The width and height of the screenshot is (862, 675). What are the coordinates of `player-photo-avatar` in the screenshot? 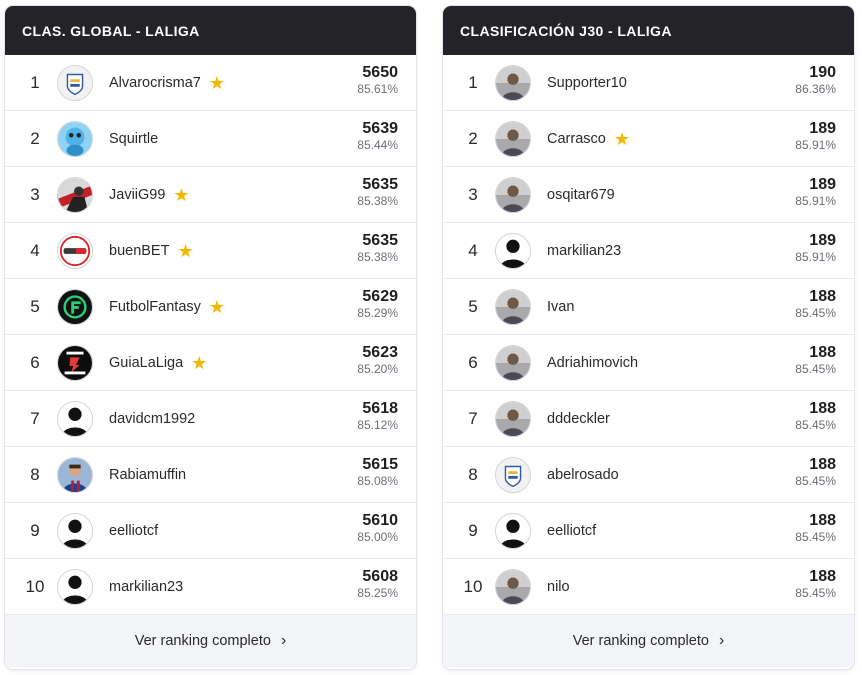 It's located at (75, 474).